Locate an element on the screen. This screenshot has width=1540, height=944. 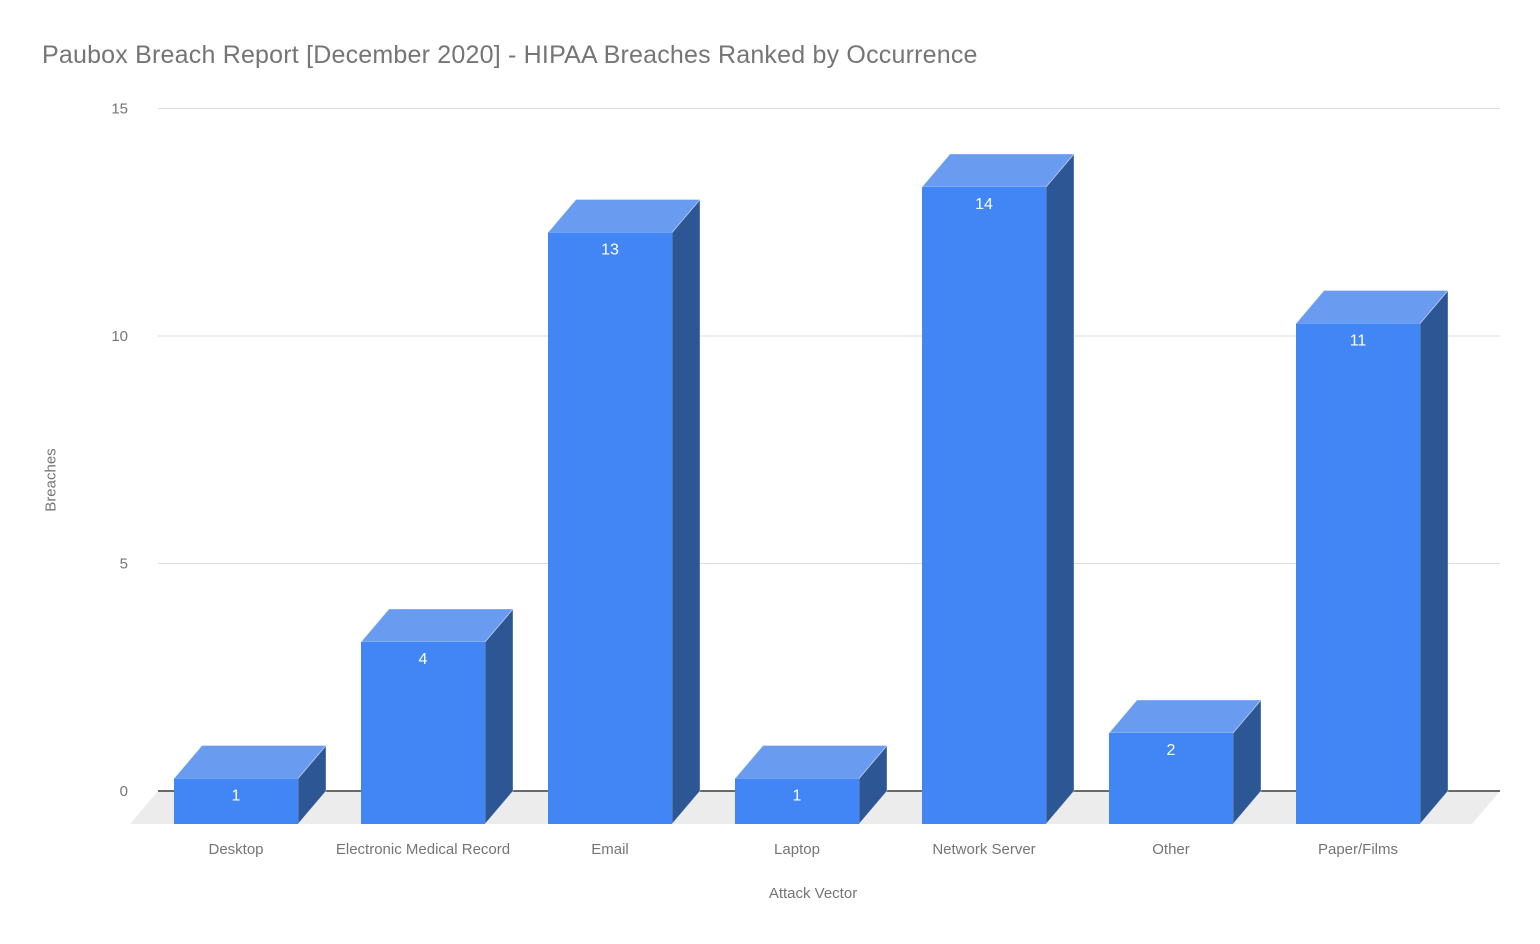
bar-electronic-medical-record: 4 is located at coordinates (437, 716).